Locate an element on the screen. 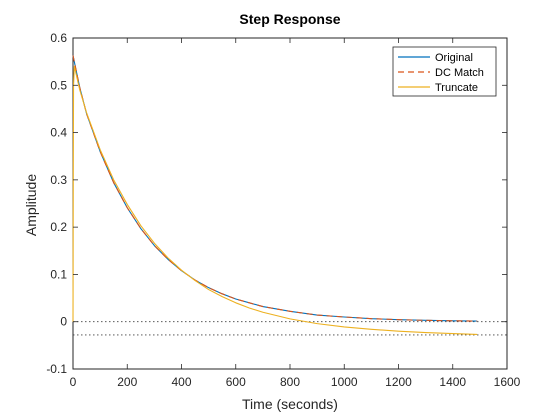 This screenshot has width=560, height=420. x-tick-label: 800 is located at coordinates (290, 382).